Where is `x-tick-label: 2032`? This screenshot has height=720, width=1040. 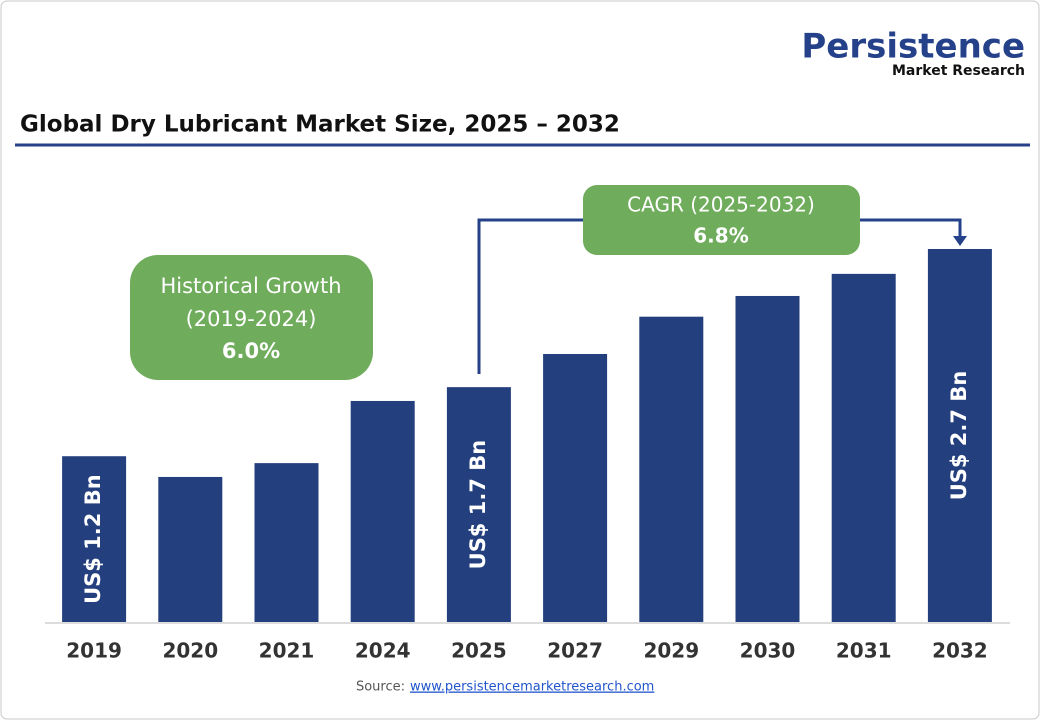 x-tick-label: 2032 is located at coordinates (960, 651).